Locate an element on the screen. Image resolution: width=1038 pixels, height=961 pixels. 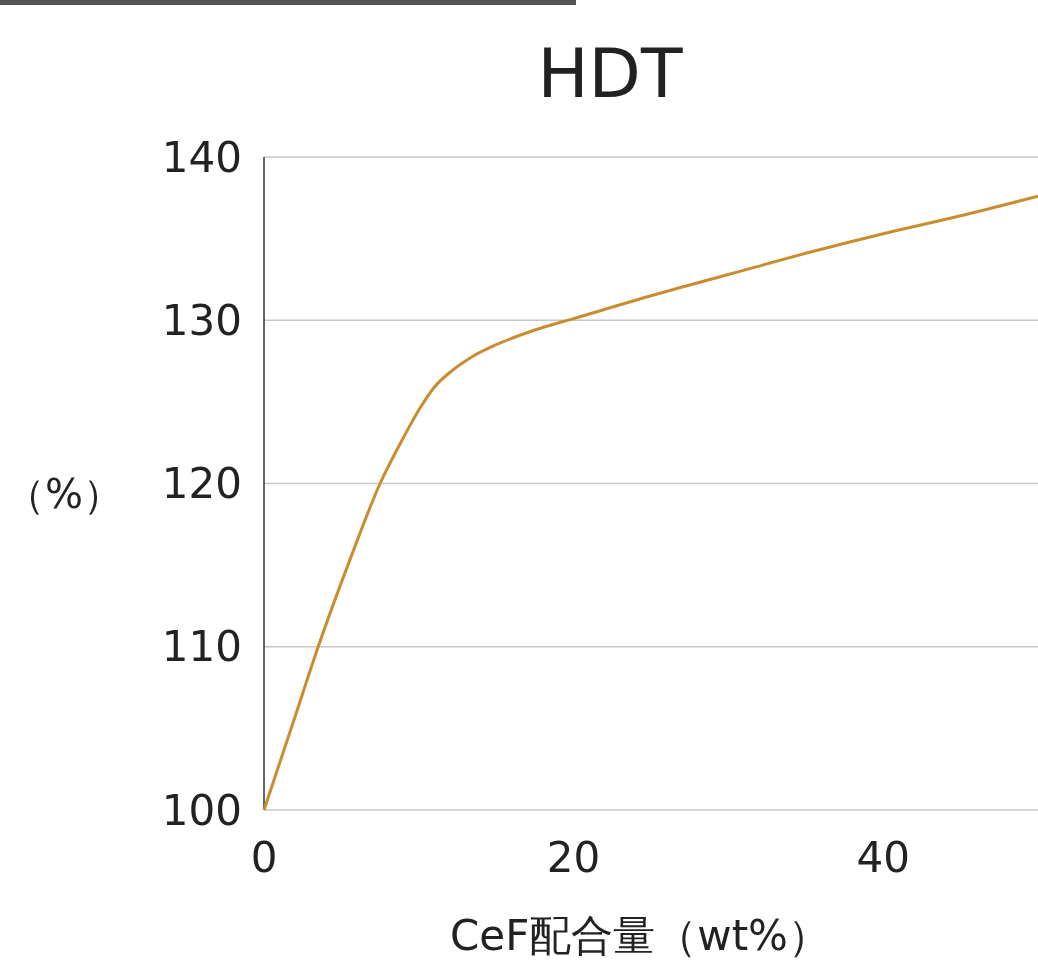
x-tick-label: 0 is located at coordinates (264, 857).